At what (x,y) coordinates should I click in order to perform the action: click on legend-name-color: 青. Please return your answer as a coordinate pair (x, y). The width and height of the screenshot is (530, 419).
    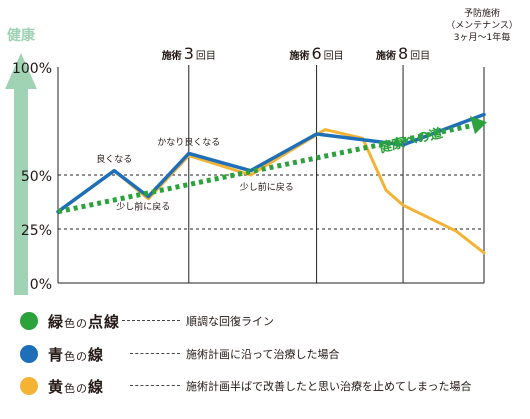
    Looking at the image, I should click on (56, 355).